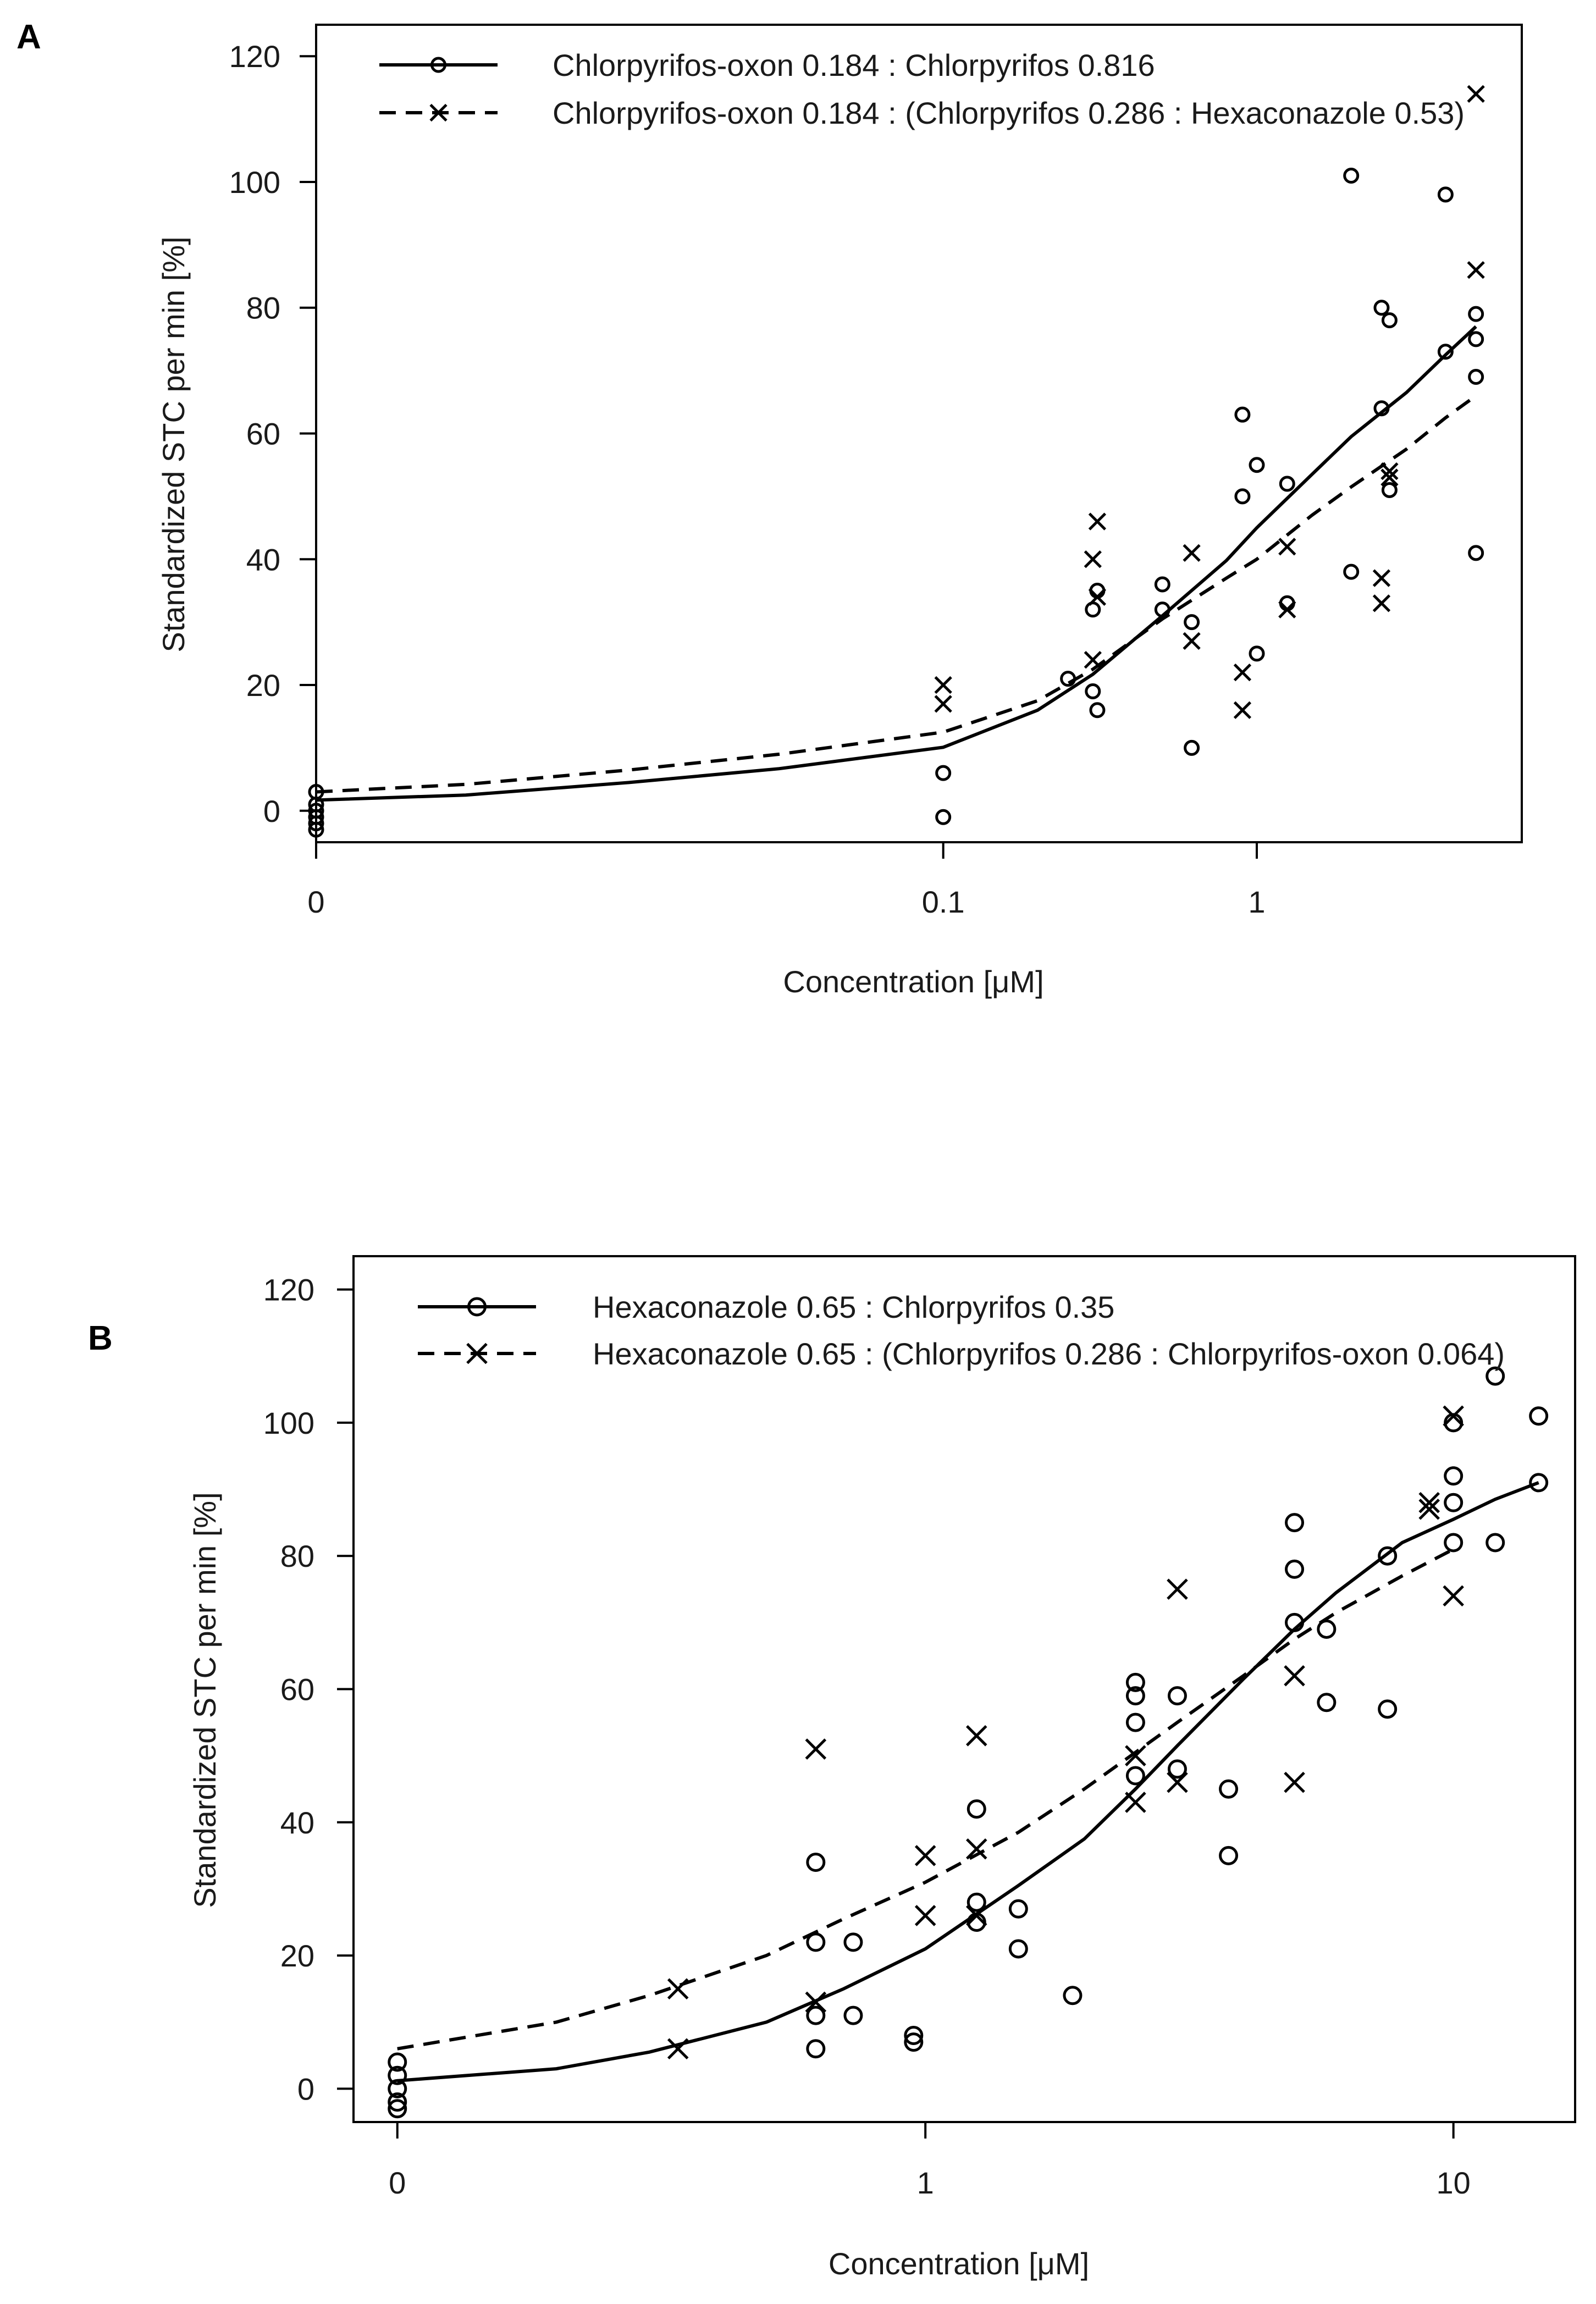  Describe the element at coordinates (913, 982) in the screenshot. I see `x-axis-title: Concentration [μM]` at that location.